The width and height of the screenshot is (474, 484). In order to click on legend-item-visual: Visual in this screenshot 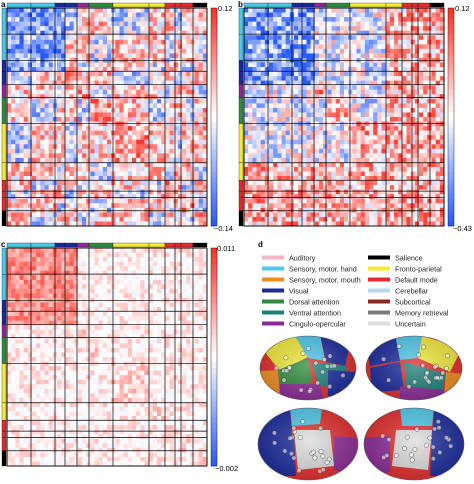, I will do `click(285, 291)`.